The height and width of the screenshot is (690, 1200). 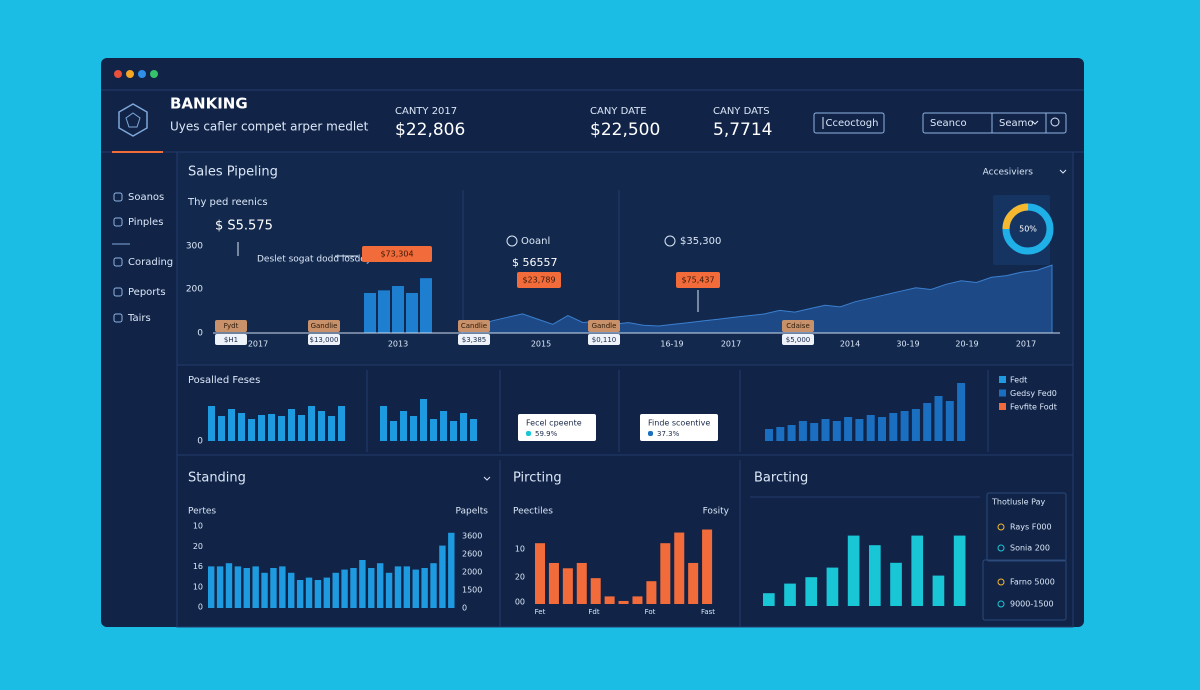 I want to click on nav-item: Soanos, so click(x=146, y=197).